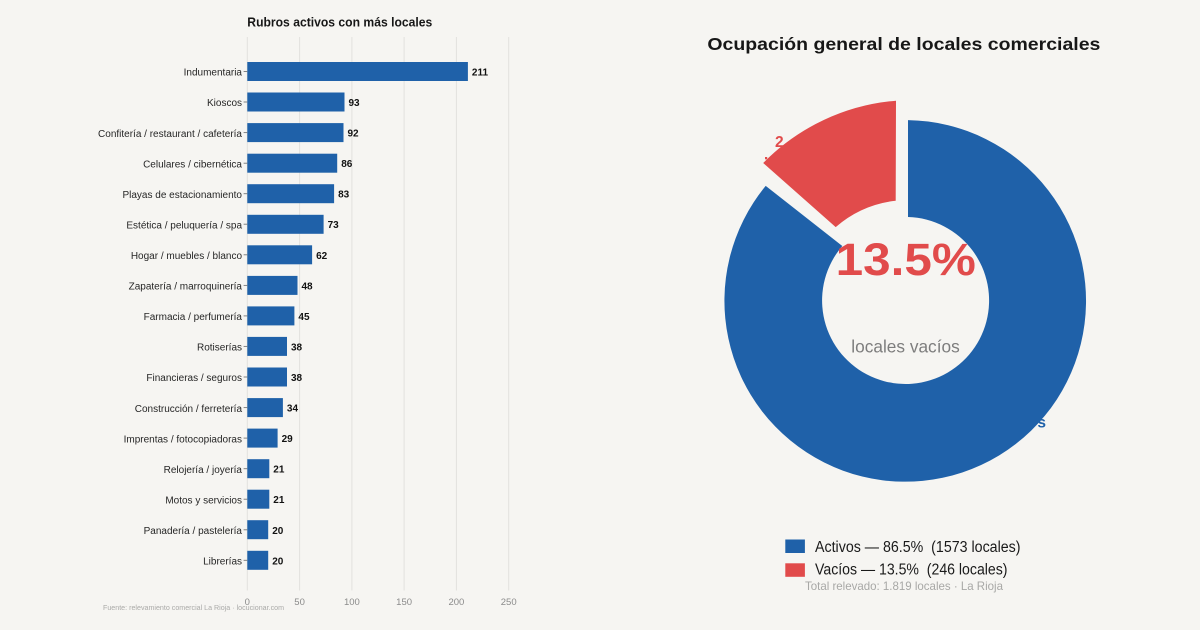  I want to click on svg-text: 45, so click(304, 317).